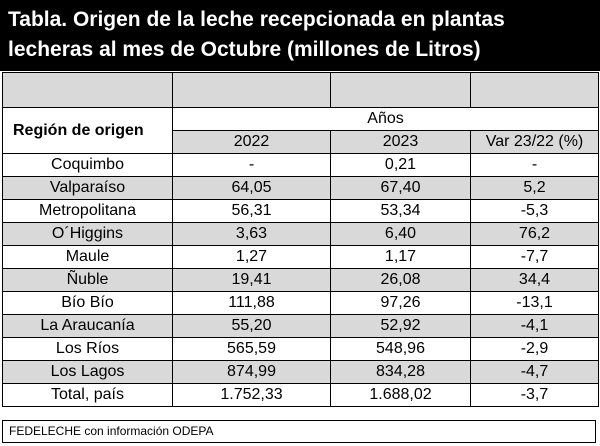  I want to click on value-2023-cell: 834,28, so click(400, 372).